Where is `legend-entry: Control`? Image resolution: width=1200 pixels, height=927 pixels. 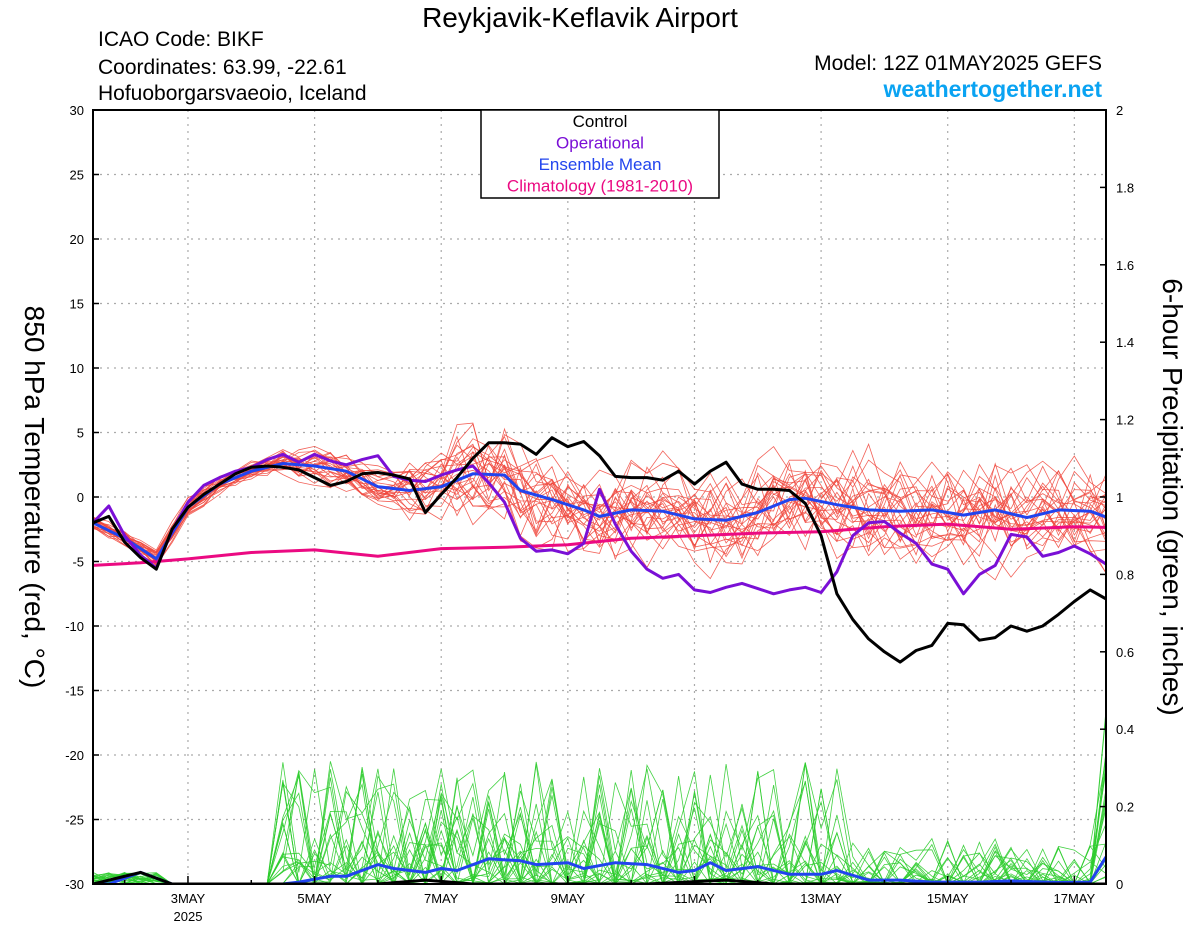
legend-entry: Control is located at coordinates (600, 121).